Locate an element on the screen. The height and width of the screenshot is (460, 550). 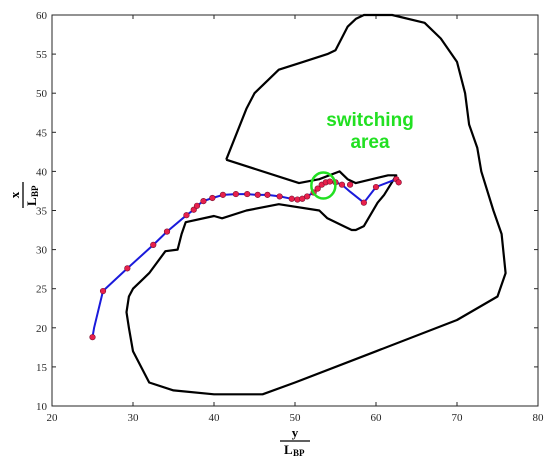
y-axis-label-denominator-sub: BP is located at coordinates (35, 191).